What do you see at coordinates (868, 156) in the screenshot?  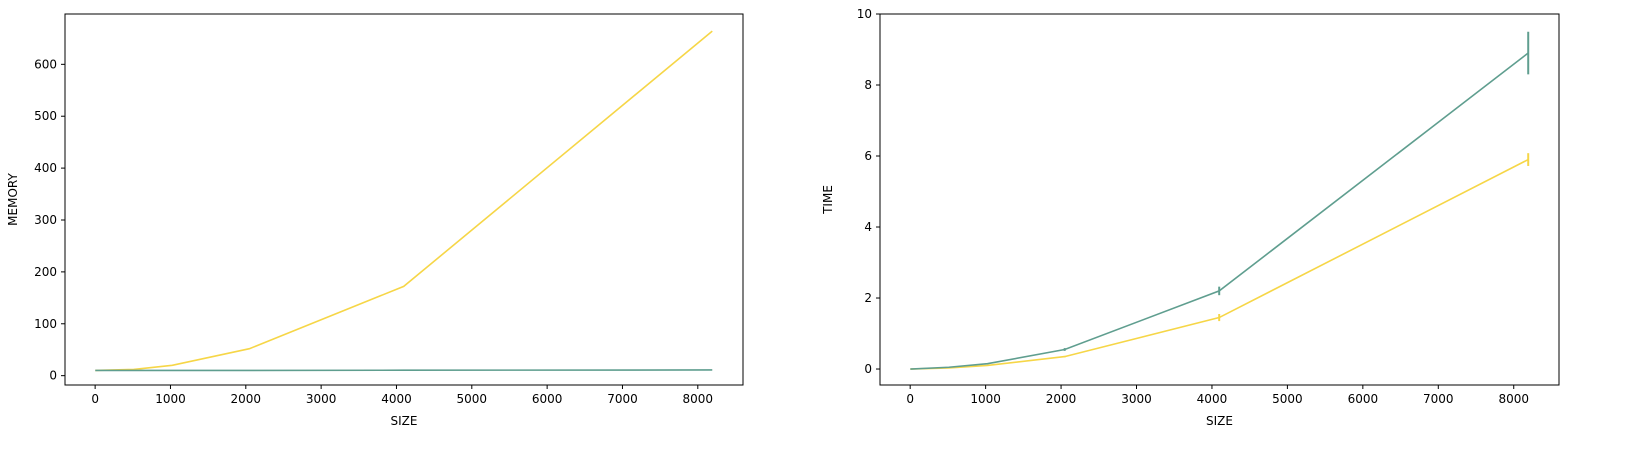 I see `y-tick-label: 6` at bounding box center [868, 156].